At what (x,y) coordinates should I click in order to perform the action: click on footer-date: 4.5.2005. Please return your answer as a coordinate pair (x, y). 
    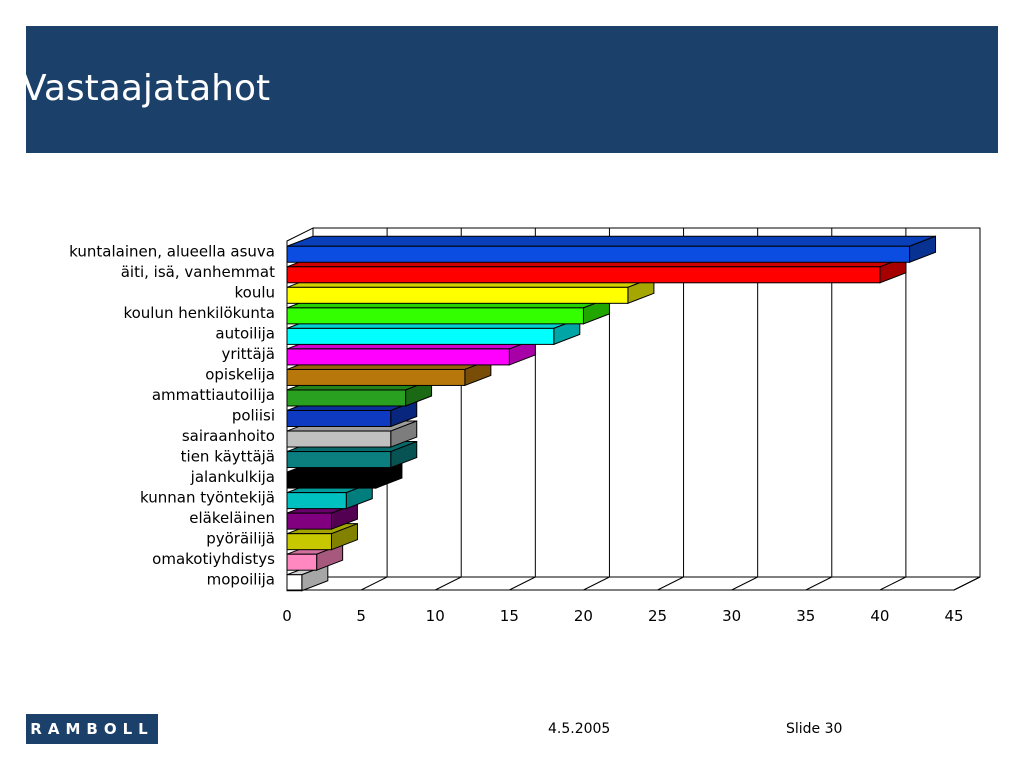
    Looking at the image, I should click on (579, 729).